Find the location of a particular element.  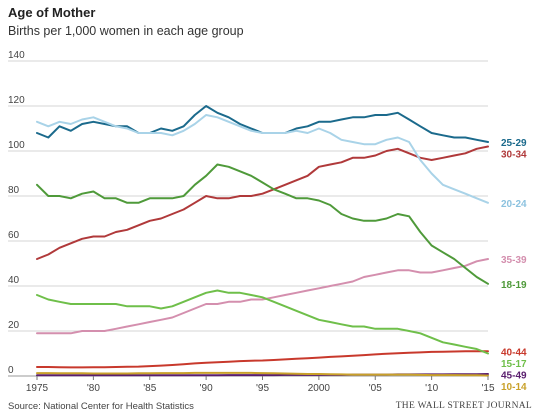

x-tick-label: '80 is located at coordinates (93, 388).